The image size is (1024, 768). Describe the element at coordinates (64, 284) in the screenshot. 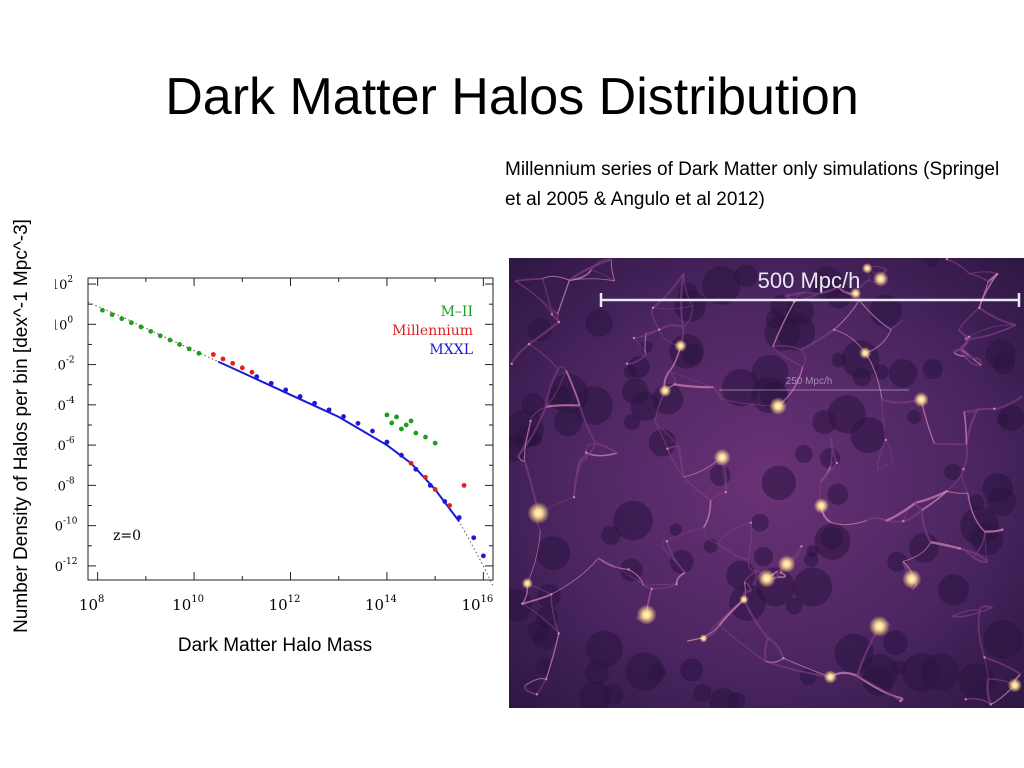

I see `y-tick-label: 102` at that location.